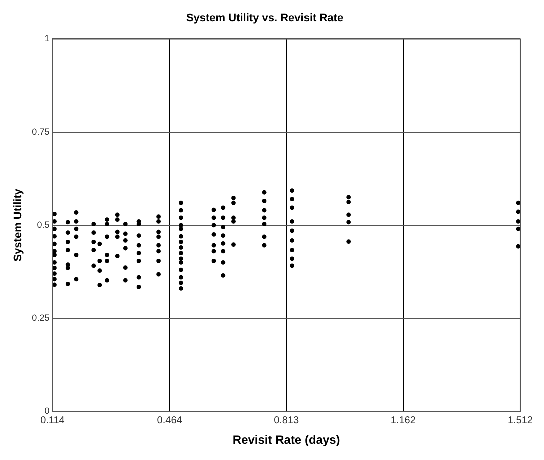  I want to click on x-tick-label: 1.162, so click(403, 420).